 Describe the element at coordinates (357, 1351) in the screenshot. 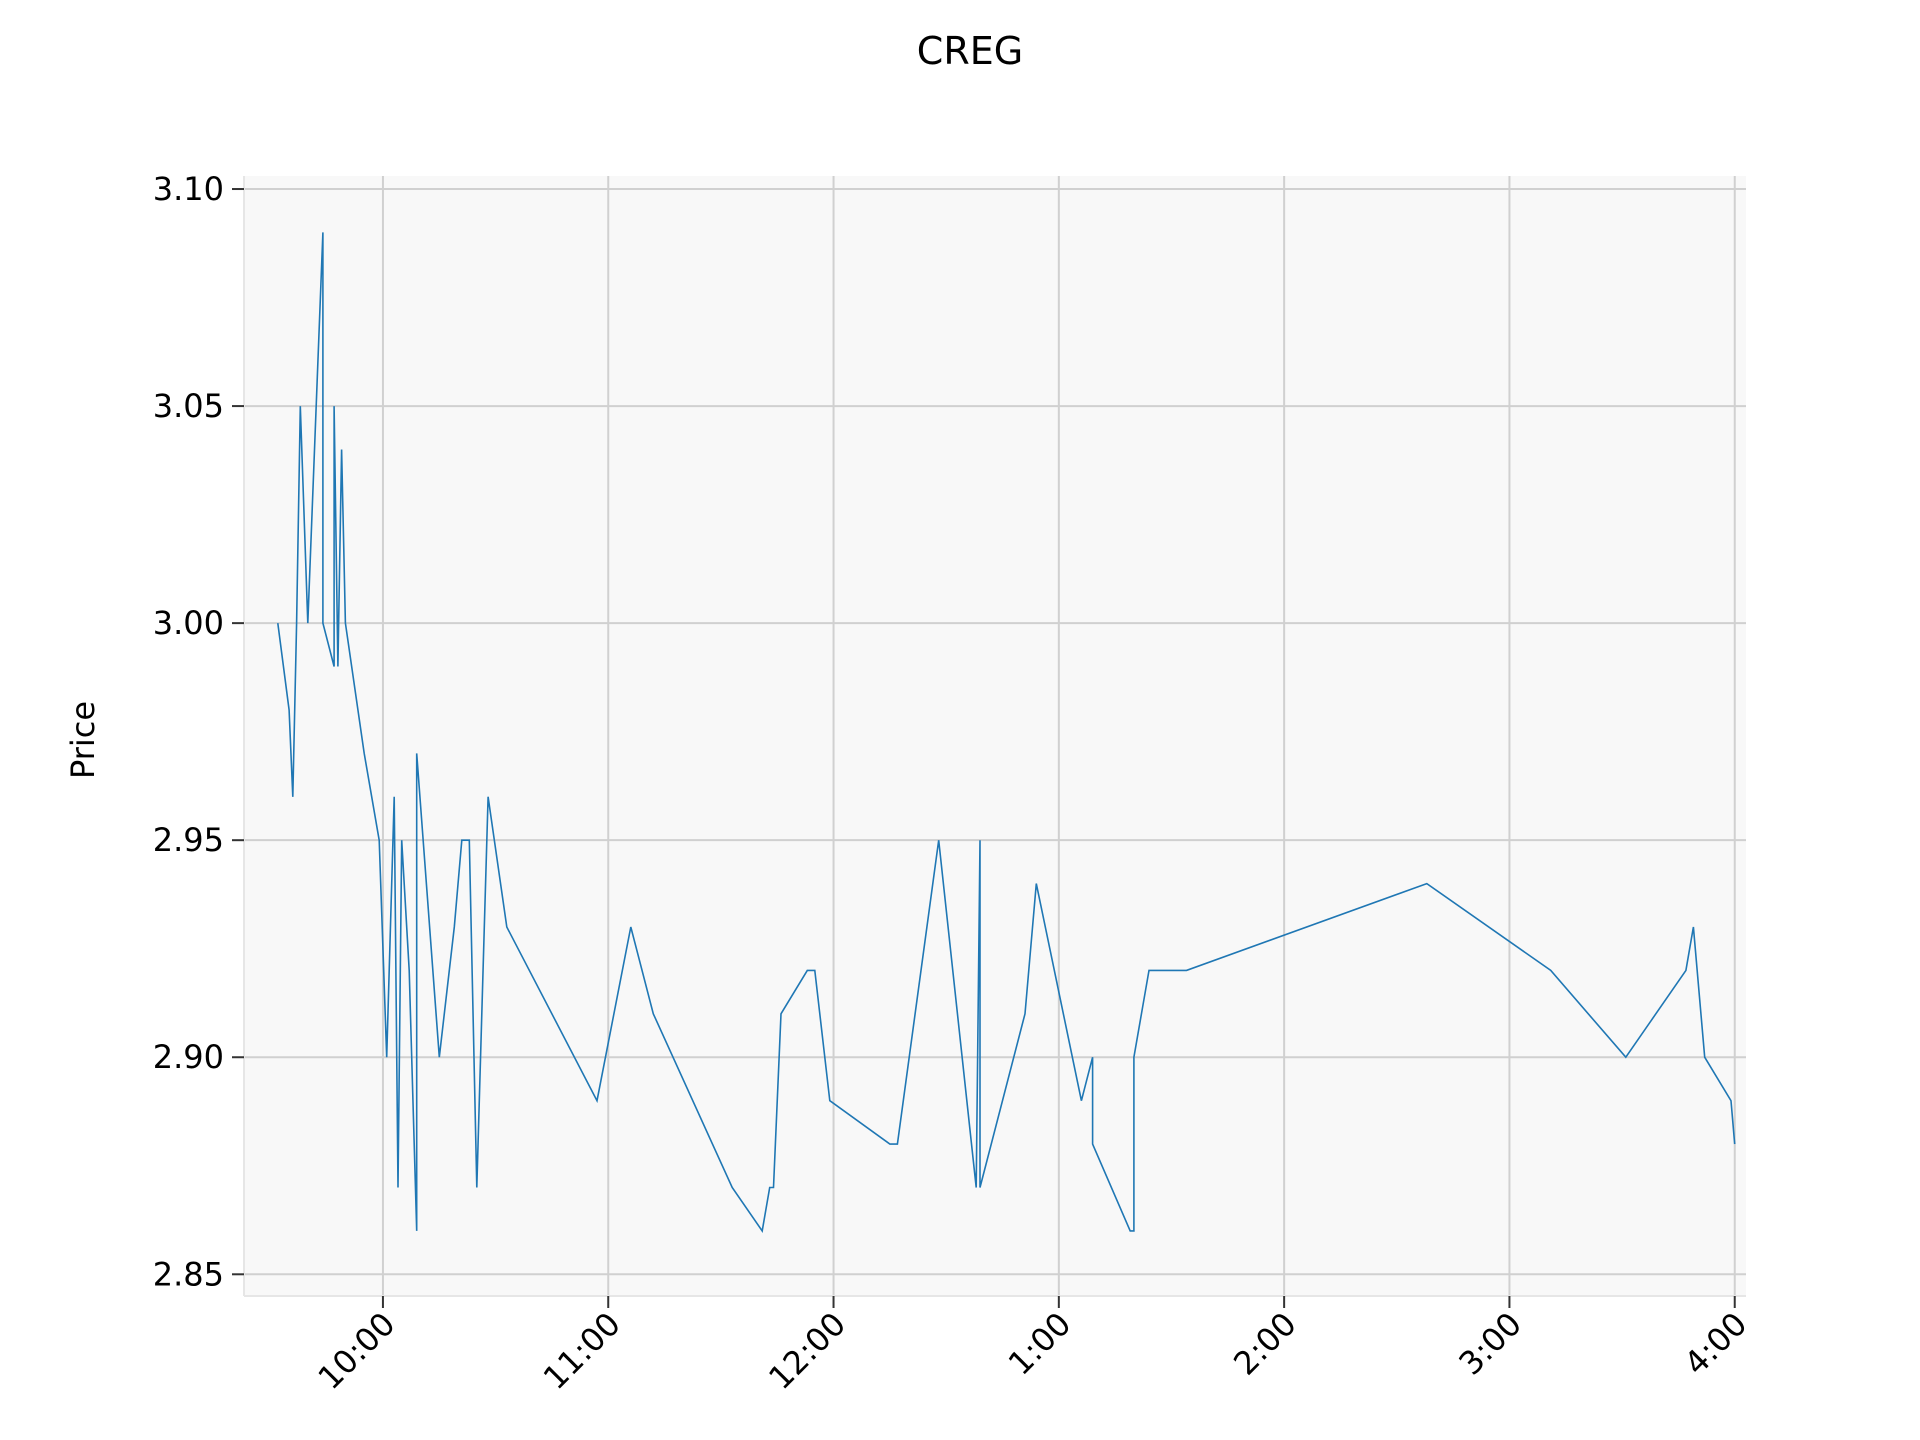

I see `x-tick-label: 10:00` at that location.